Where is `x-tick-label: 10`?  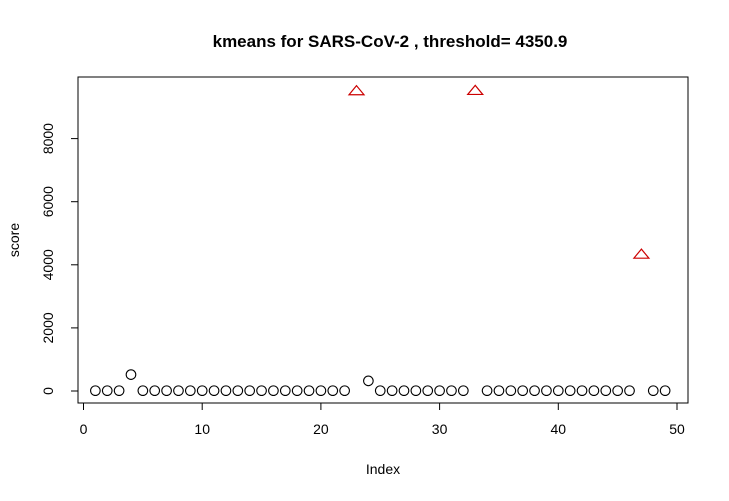 x-tick-label: 10 is located at coordinates (202, 429).